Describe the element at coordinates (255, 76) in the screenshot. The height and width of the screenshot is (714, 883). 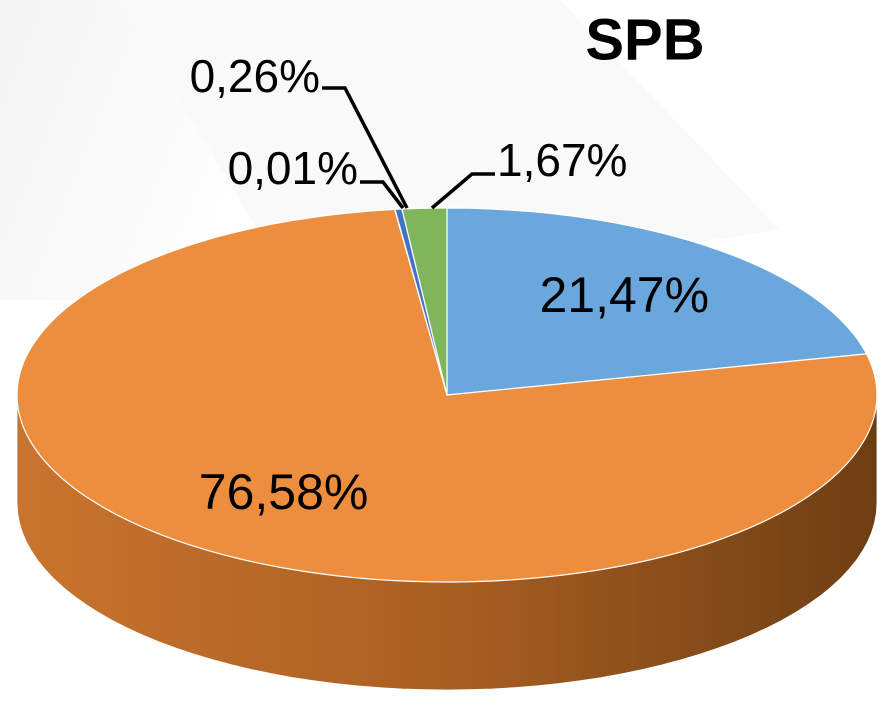
I see `data-label: 0,26%` at that location.